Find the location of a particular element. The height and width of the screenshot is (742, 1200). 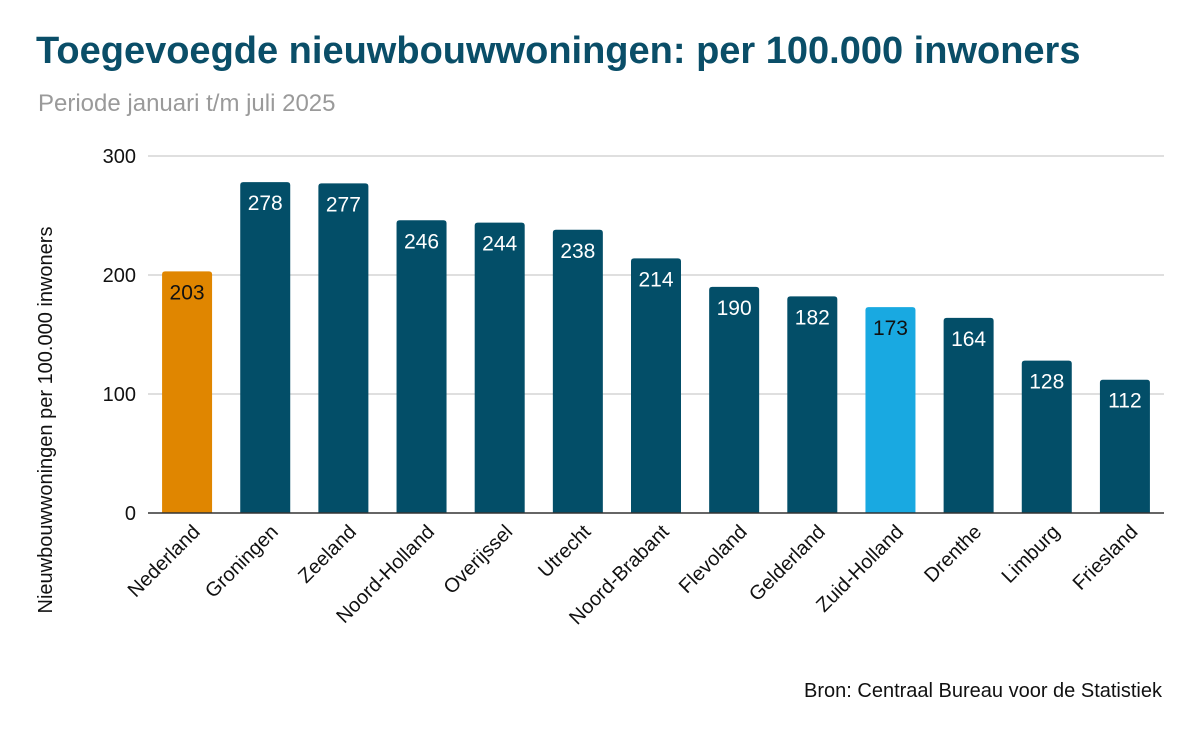

data-label: 190 is located at coordinates (734, 308).